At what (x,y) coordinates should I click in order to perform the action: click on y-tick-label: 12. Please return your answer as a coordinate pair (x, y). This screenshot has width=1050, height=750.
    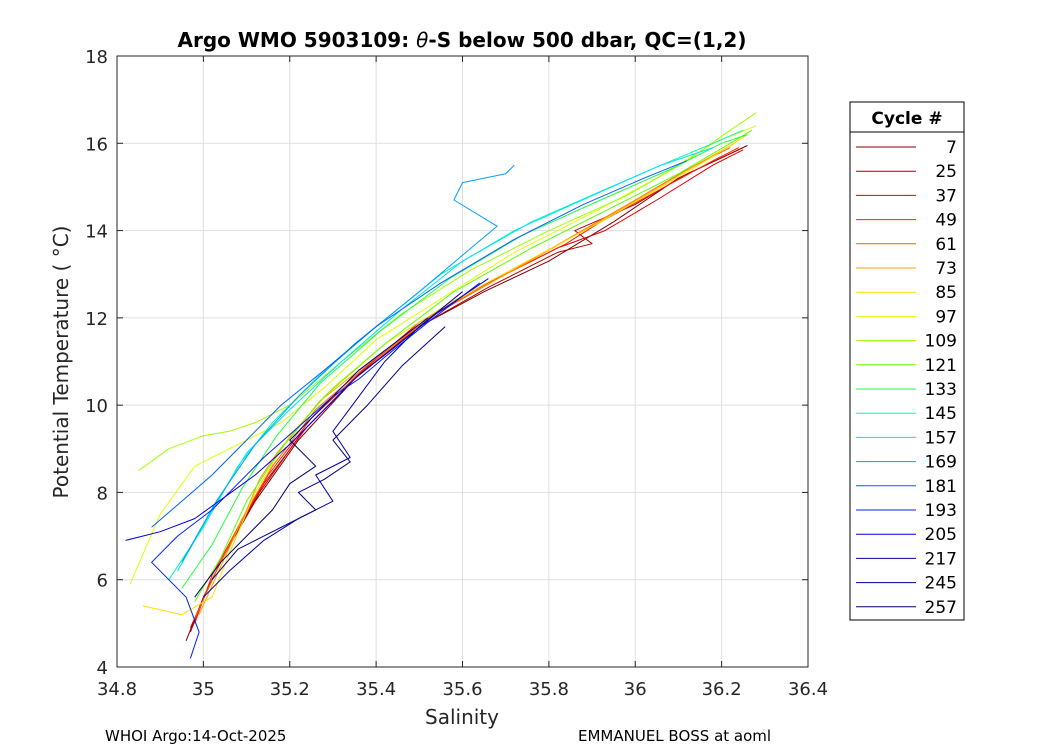
    Looking at the image, I should click on (96, 319).